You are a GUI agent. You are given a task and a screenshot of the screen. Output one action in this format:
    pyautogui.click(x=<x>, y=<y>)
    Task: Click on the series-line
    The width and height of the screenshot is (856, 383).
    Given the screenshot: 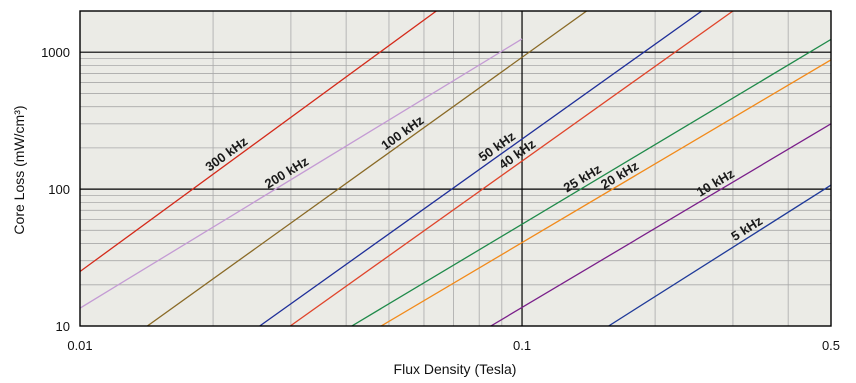 What is the action you would take?
    pyautogui.click(x=719, y=255)
    